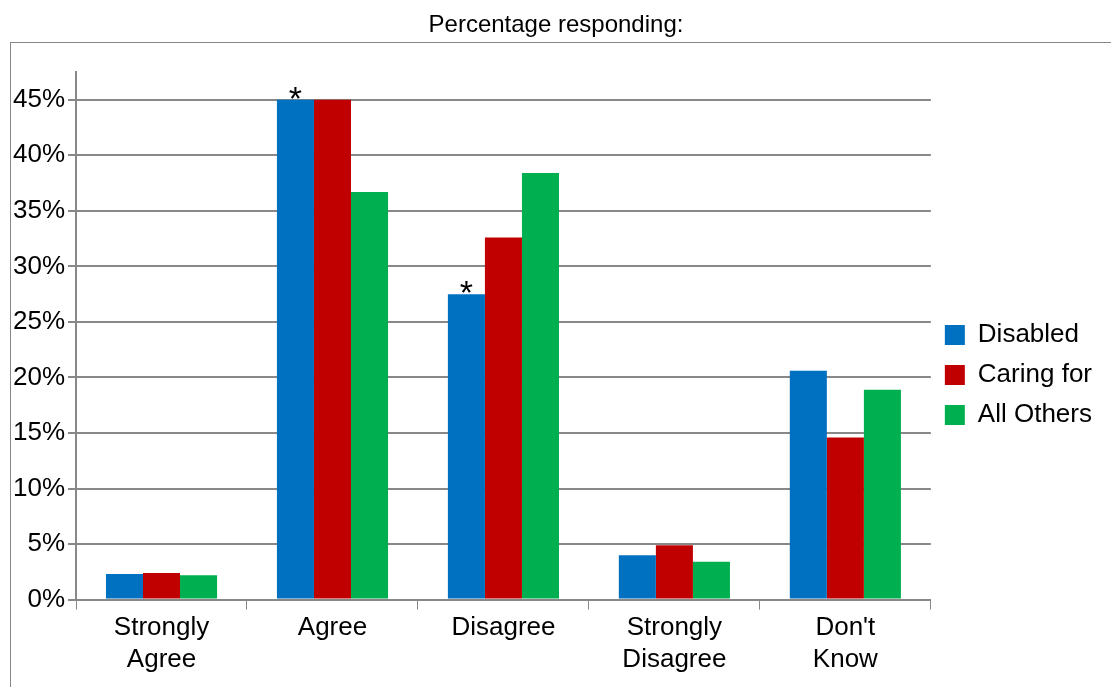 The height and width of the screenshot is (688, 1112). What do you see at coordinates (39, 264) in the screenshot?
I see `y-tick-label: 30%` at bounding box center [39, 264].